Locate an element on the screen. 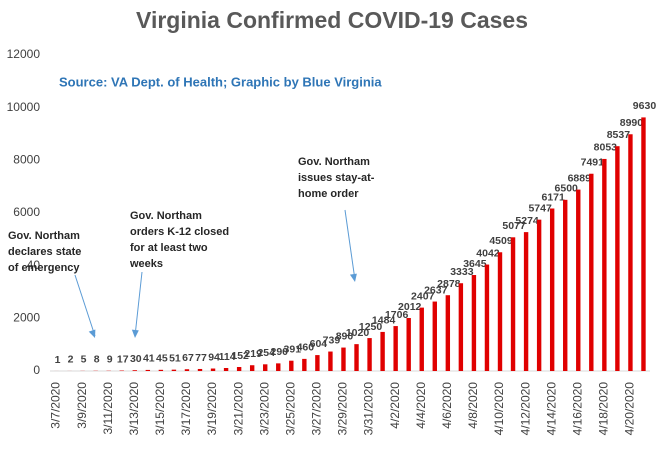 This screenshot has width=664, height=449. data-label: 30 is located at coordinates (136, 359).